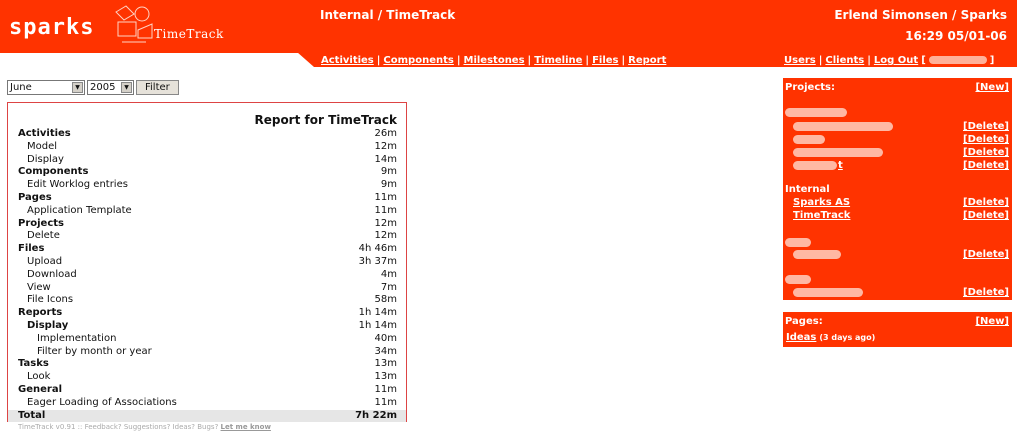  I want to click on row-label: General, so click(40, 389).